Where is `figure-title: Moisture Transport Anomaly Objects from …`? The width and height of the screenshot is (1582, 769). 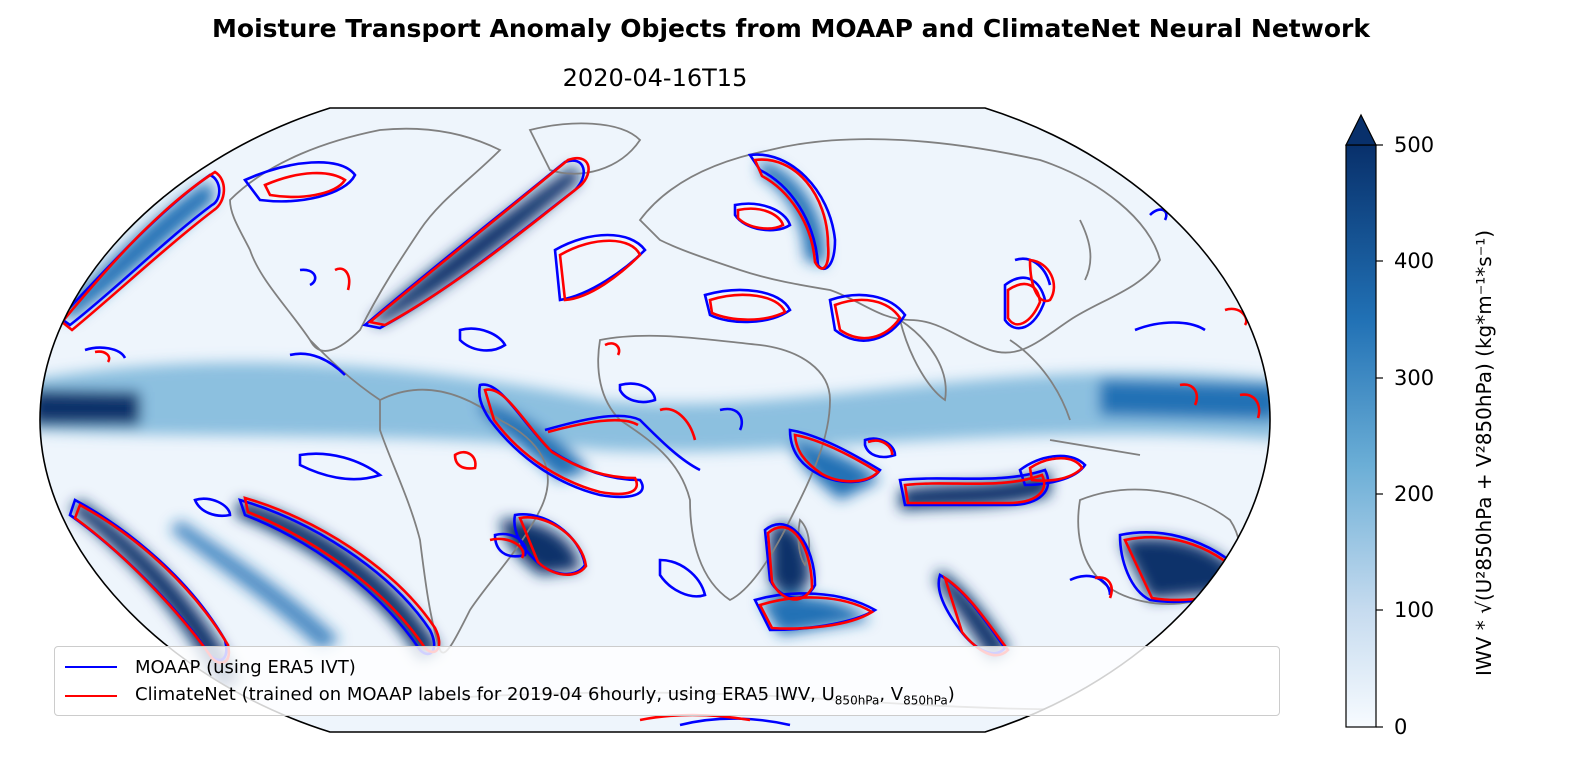
figure-title: Moisture Transport Anomaly Objects from … is located at coordinates (791, 28).